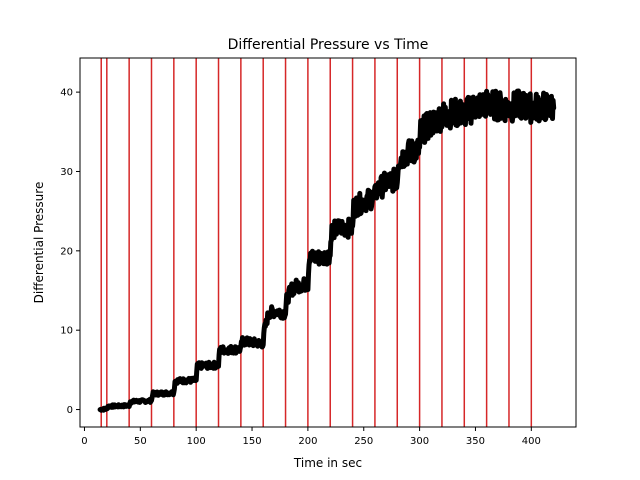  What do you see at coordinates (66, 251) in the screenshot?
I see `y-tick-label: 20` at bounding box center [66, 251].